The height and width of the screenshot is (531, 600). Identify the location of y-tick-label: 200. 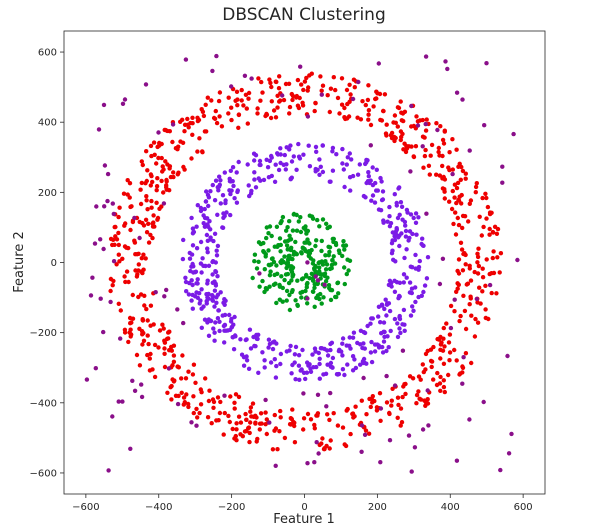
(47, 193).